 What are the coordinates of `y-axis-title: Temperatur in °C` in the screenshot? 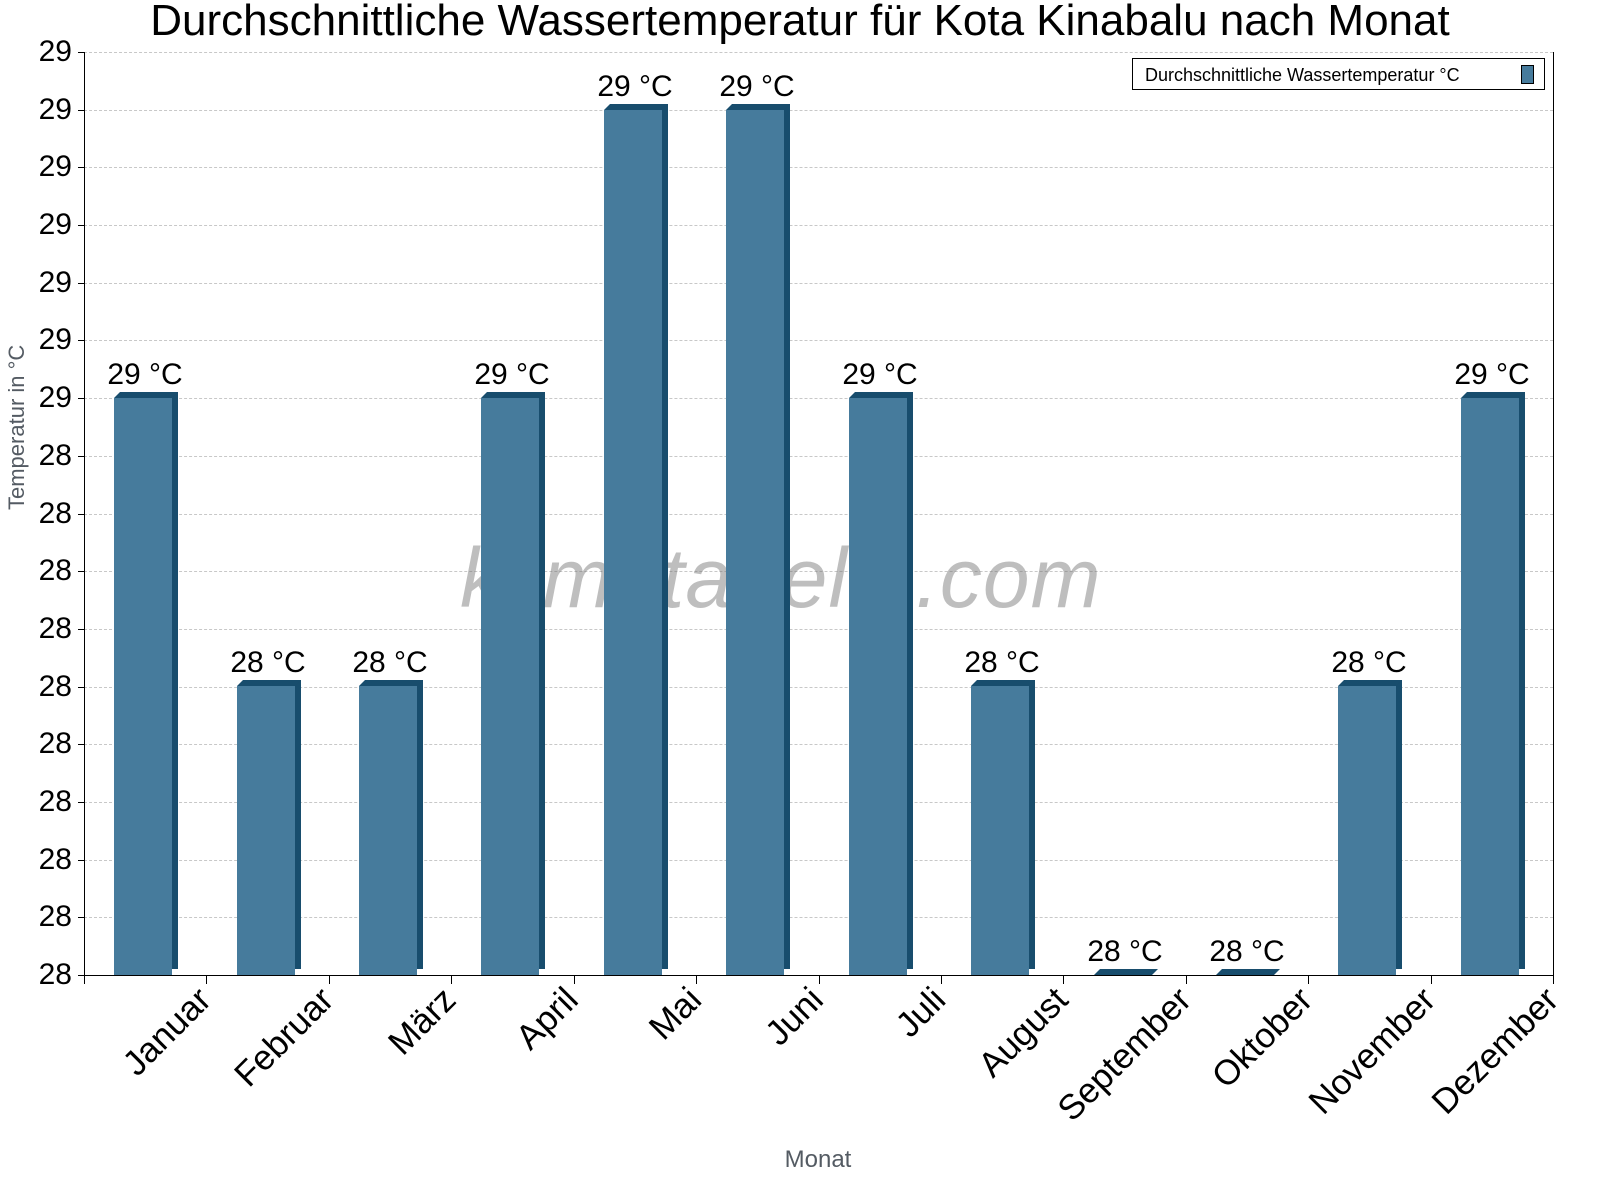 It's located at (16, 427).